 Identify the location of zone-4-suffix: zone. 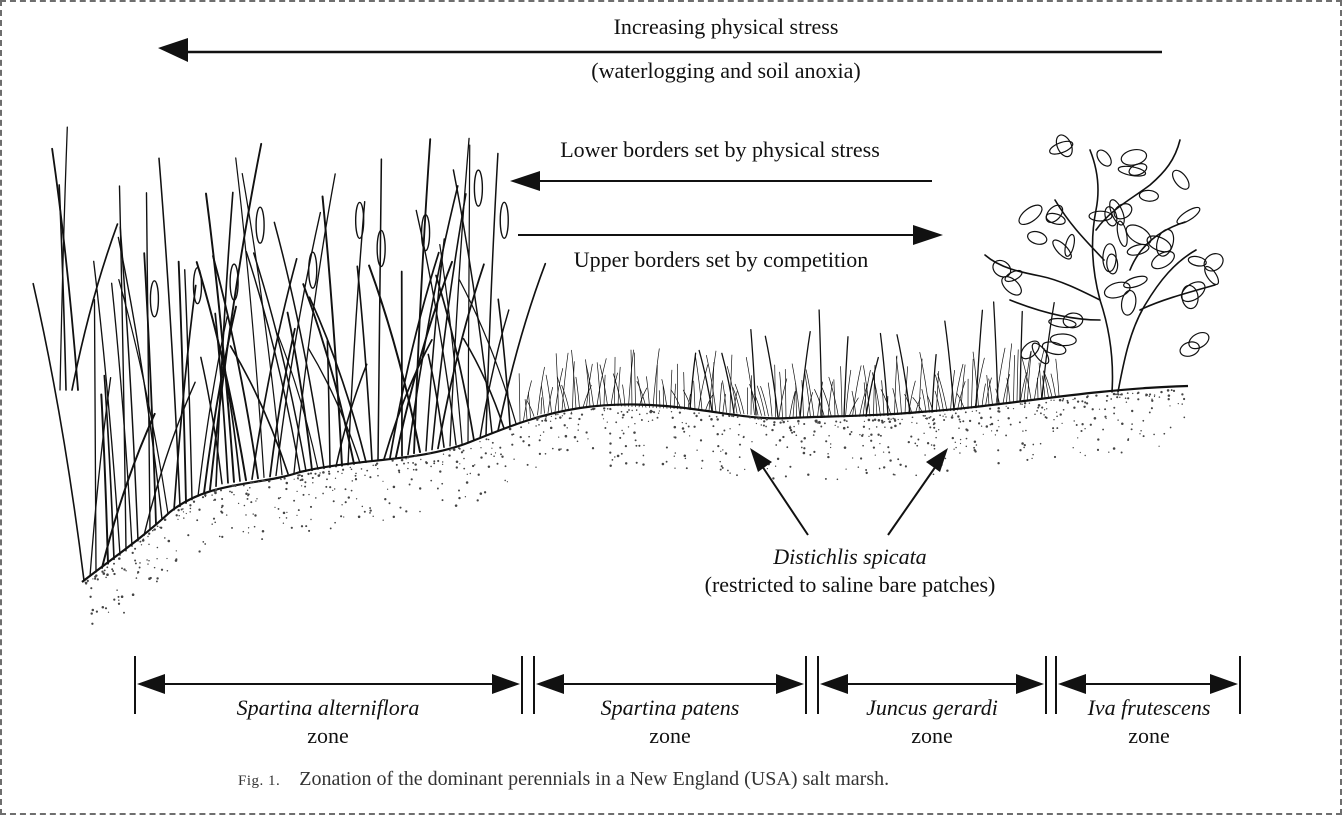
(1149, 735).